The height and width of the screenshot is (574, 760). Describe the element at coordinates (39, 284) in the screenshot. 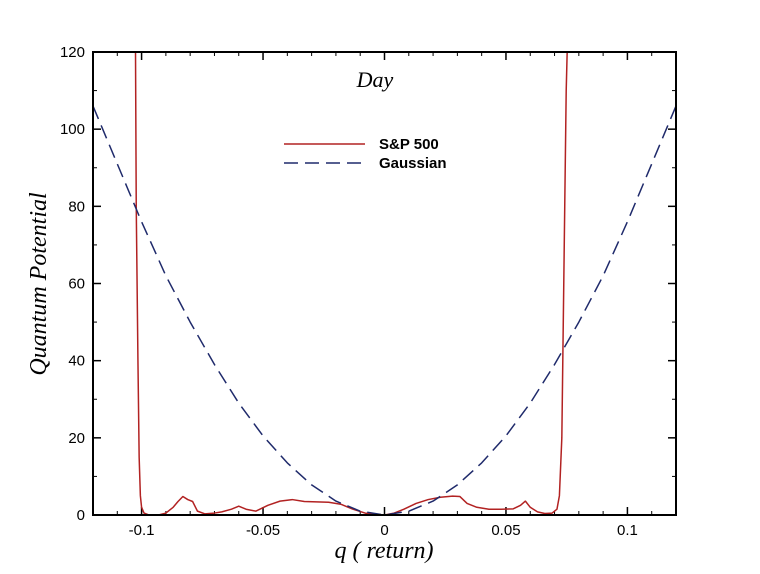

I see `y-axis-title: Quantum Potential` at that location.